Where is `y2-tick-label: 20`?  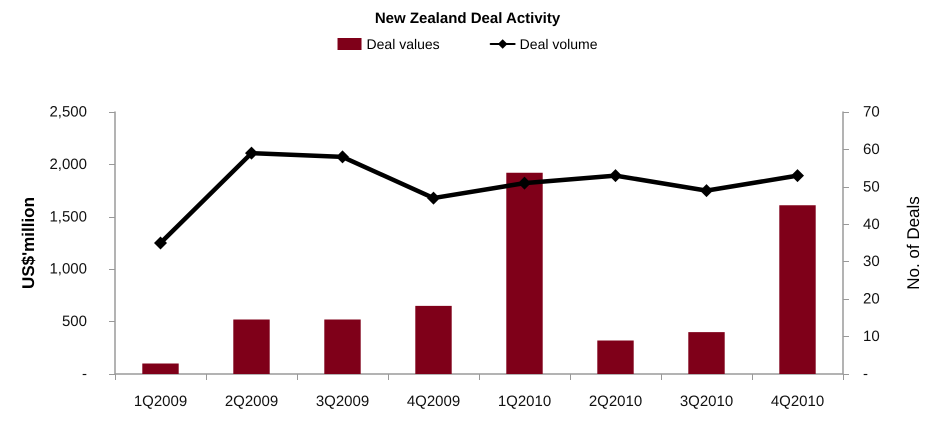 y2-tick-label: 20 is located at coordinates (871, 299).